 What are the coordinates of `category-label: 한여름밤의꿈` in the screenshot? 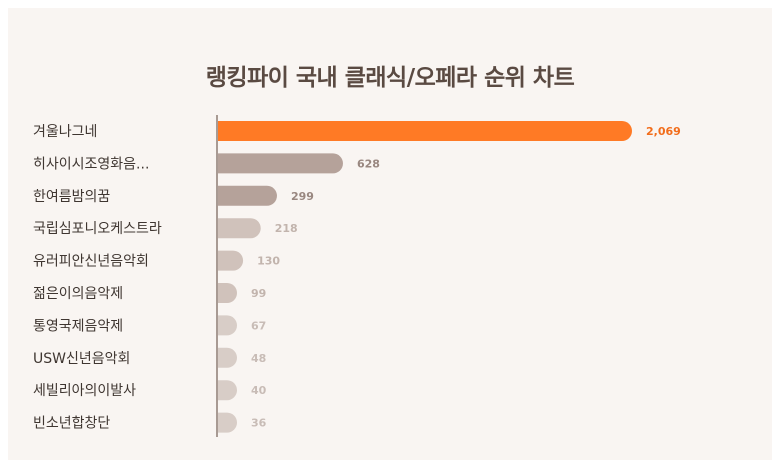 It's located at (71, 197).